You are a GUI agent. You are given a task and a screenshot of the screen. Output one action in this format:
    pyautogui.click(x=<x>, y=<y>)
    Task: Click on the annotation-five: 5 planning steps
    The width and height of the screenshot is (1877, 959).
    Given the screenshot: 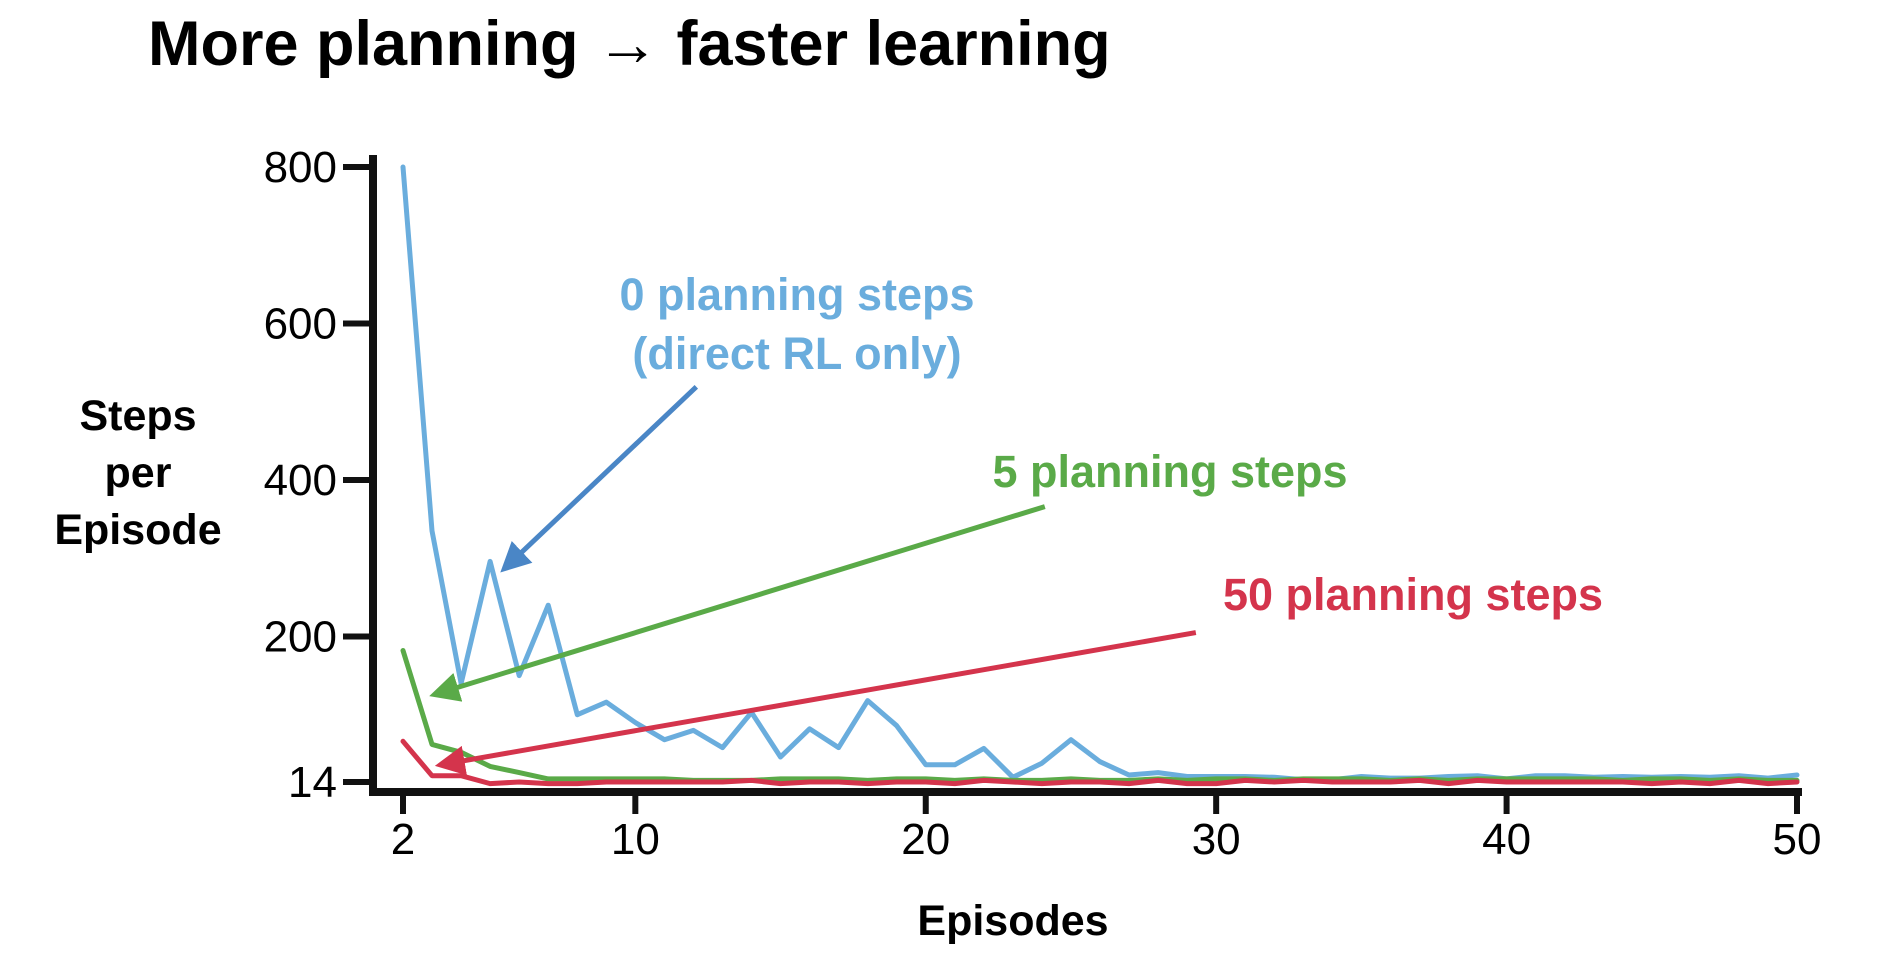 What is the action you would take?
    pyautogui.click(x=888, y=574)
    